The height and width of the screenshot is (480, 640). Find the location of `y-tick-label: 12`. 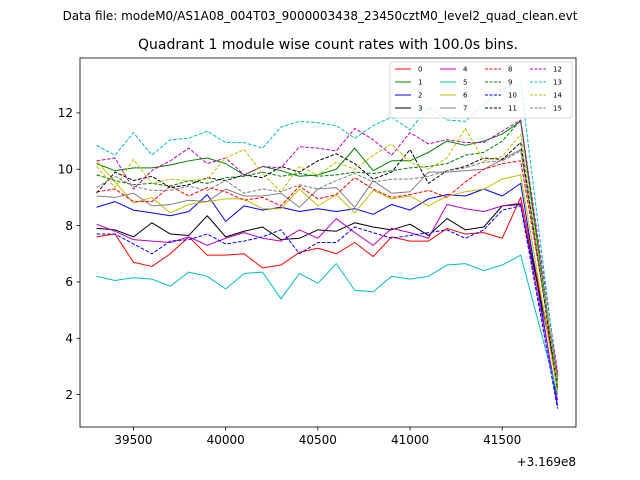

y-tick-label: 12 is located at coordinates (65, 113).